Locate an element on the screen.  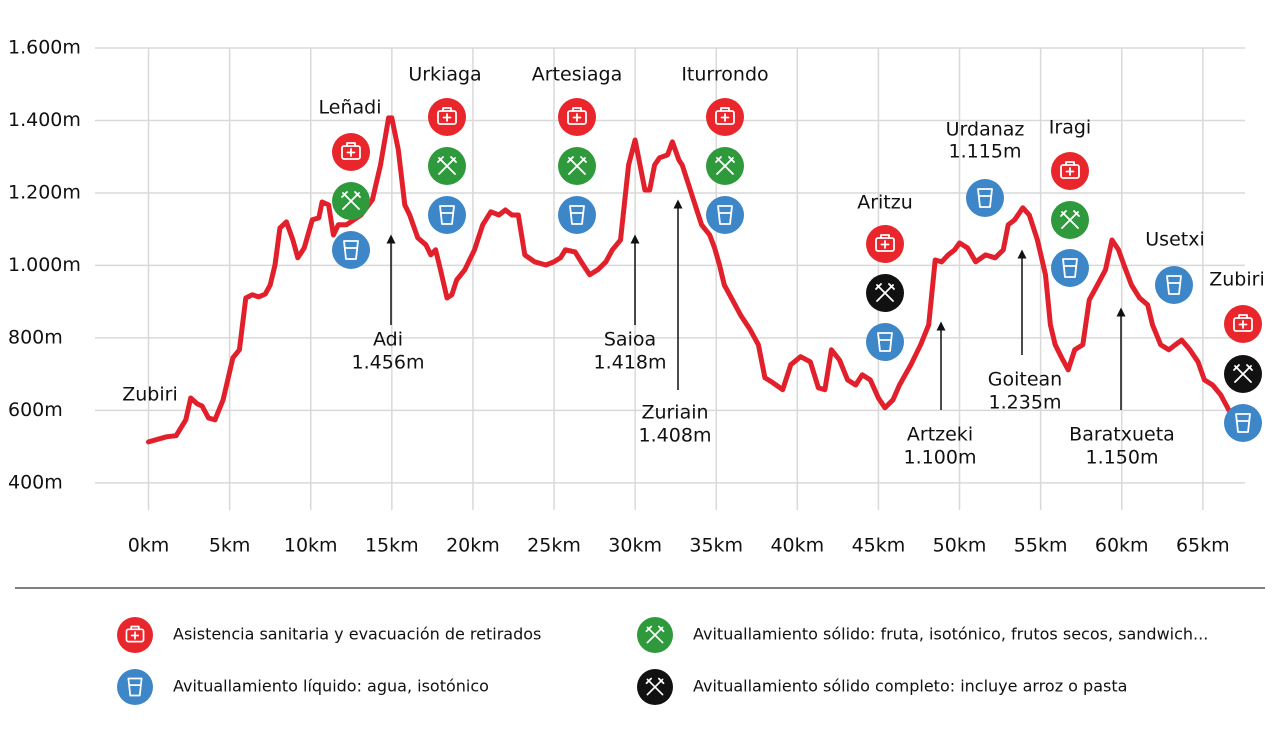
station-name: Urdanaz is located at coordinates (985, 130).